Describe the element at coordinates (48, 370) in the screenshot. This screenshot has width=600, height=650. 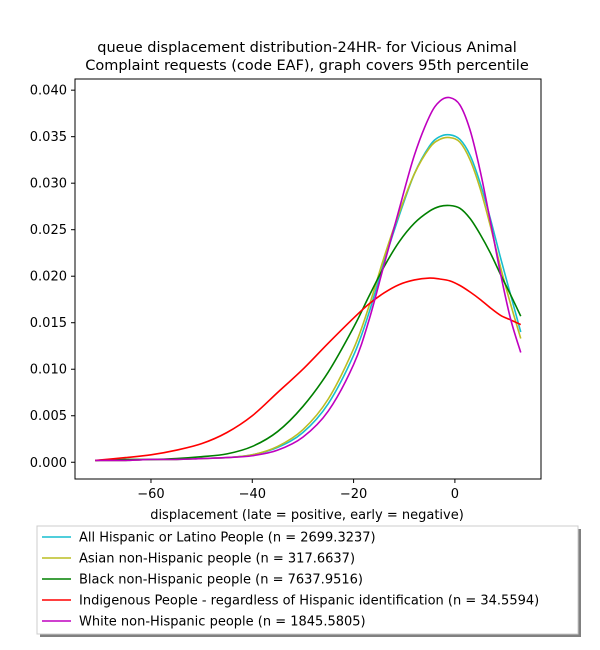
I see `y-tick-label: 0.010` at that location.